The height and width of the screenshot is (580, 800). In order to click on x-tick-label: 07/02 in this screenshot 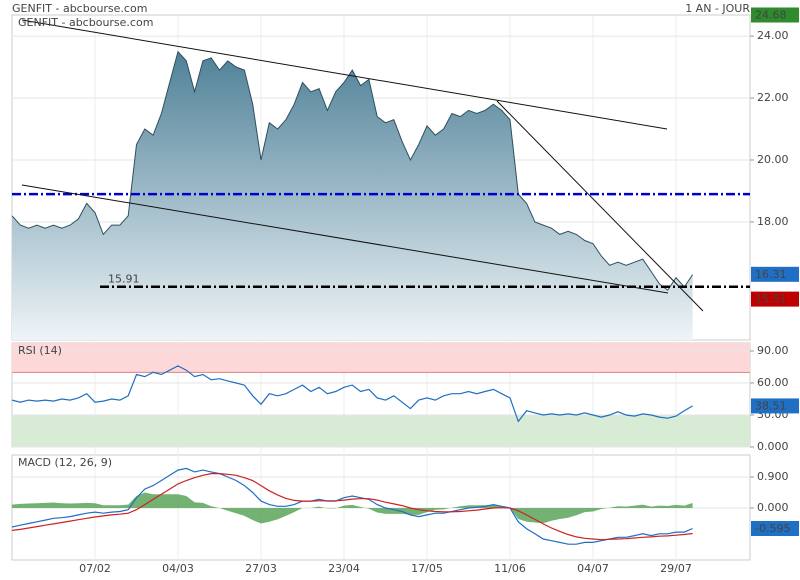, I will do `click(95, 568)`.